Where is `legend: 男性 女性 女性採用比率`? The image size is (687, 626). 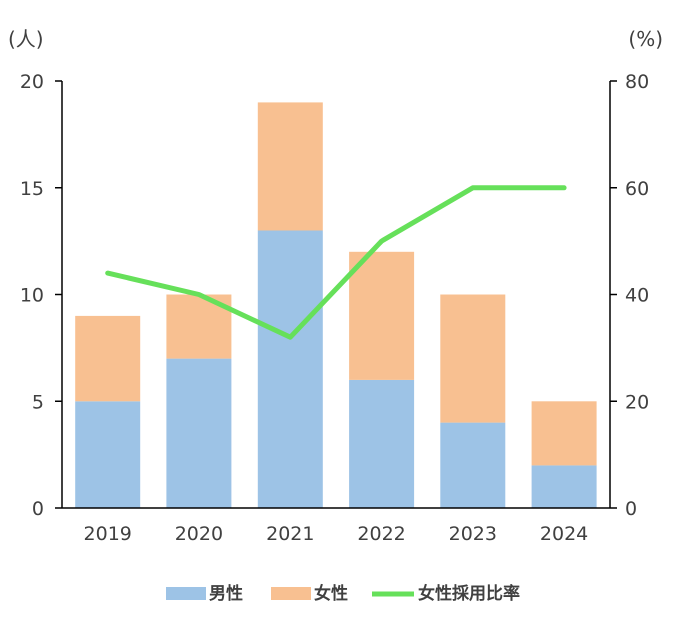 legend: 男性 女性 女性採用比率 is located at coordinates (343, 593).